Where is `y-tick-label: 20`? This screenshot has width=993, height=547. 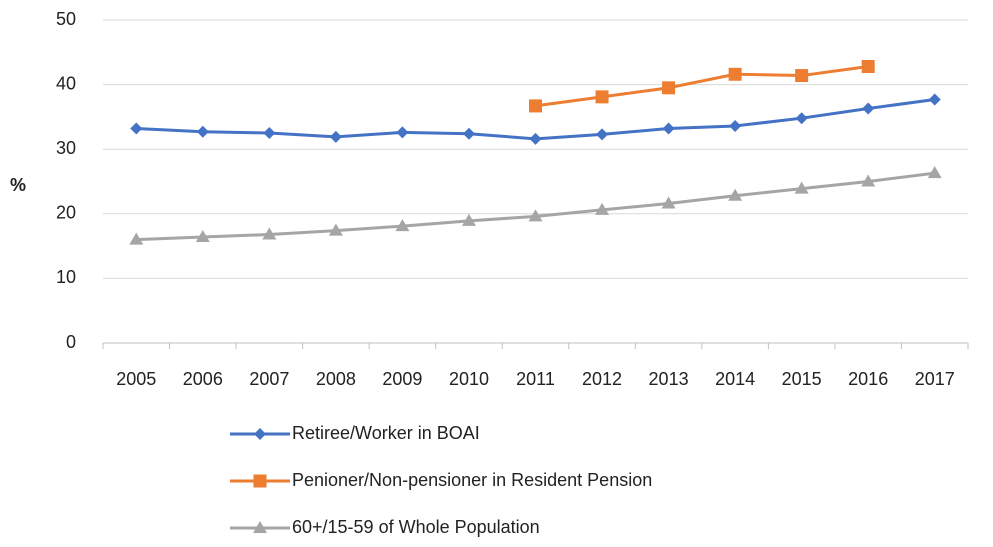 y-tick-label: 20 is located at coordinates (66, 213).